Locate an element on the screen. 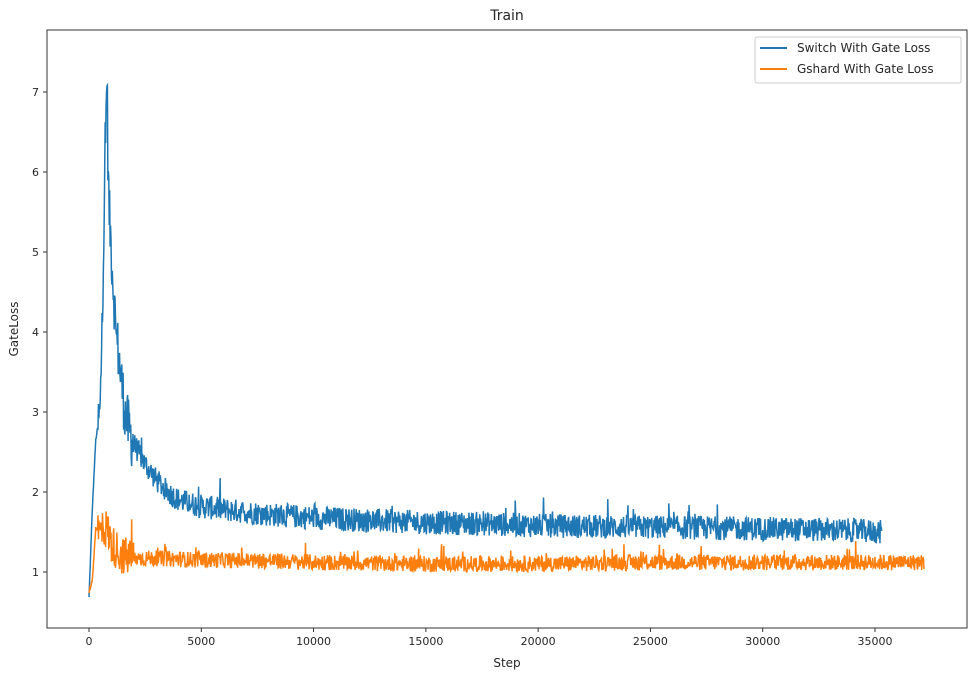 The width and height of the screenshot is (975, 677). svg-text: 35000 is located at coordinates (875, 641).